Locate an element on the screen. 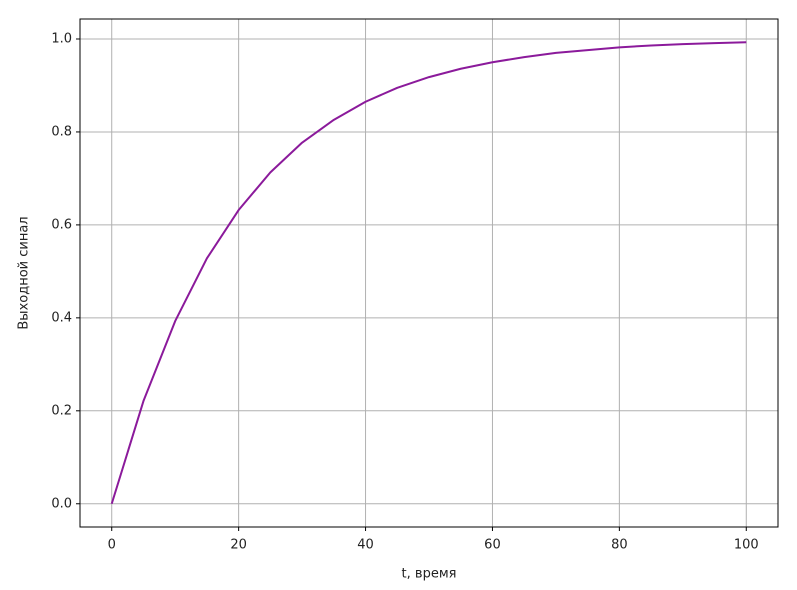 The image size is (797, 590). x-axis-label: t, время is located at coordinates (429, 574).